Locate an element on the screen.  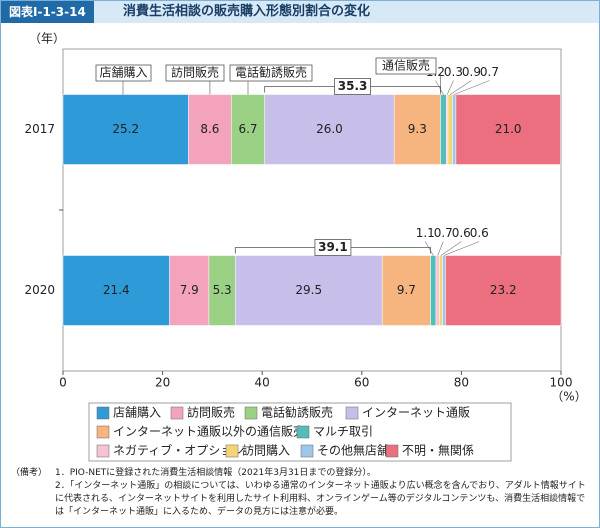
value-label: 25.2 is located at coordinates (125, 129).